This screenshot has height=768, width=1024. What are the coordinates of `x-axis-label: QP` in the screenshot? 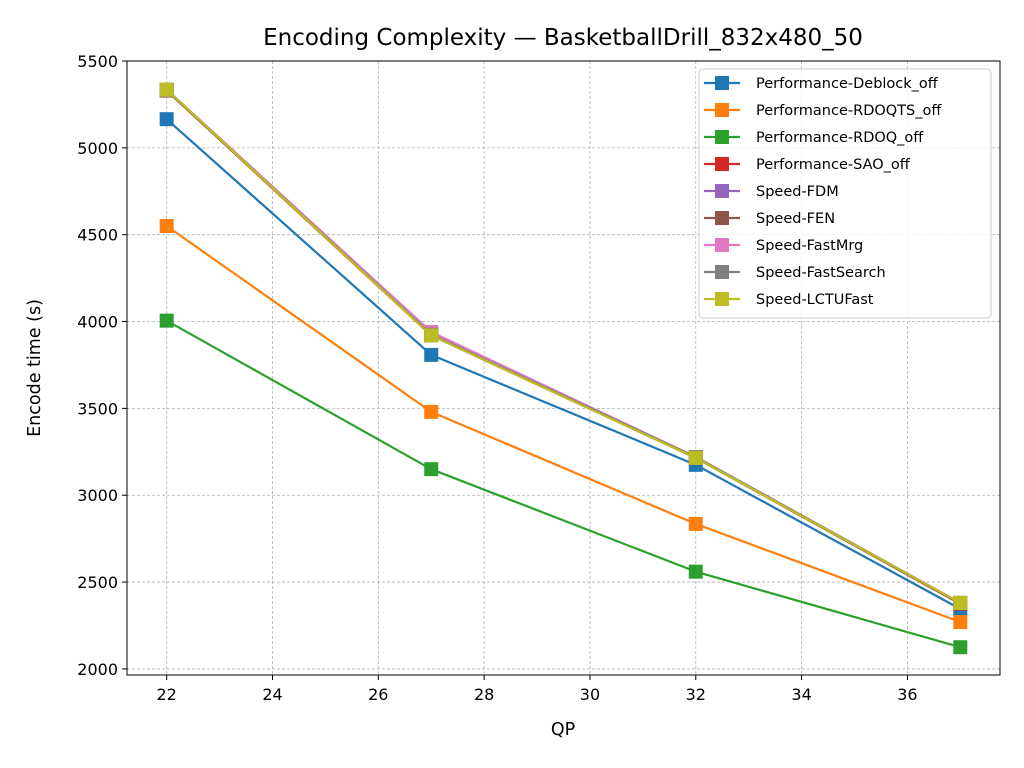 It's located at (563, 730).